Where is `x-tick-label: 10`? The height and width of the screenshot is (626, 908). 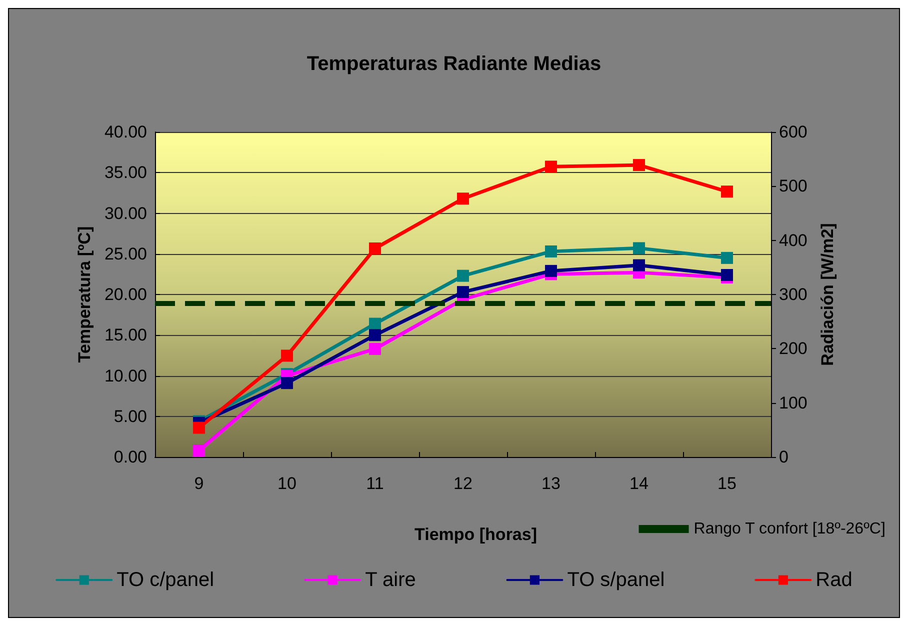
x-tick-label: 10 is located at coordinates (287, 483).